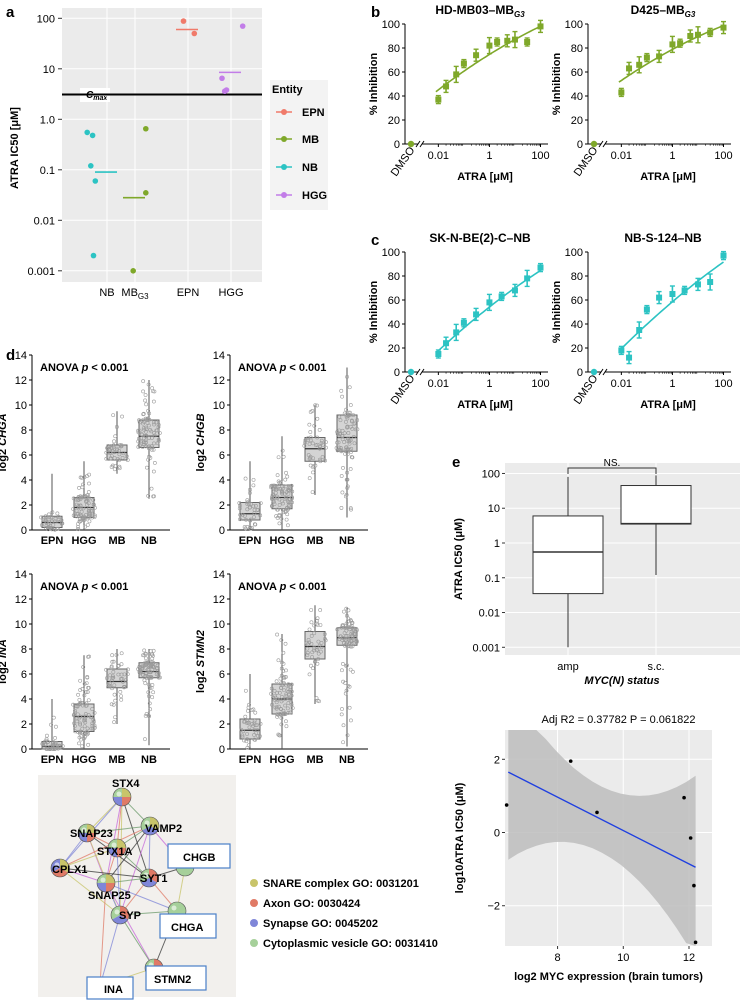 This screenshot has height=1007, width=752. What do you see at coordinates (126, 801) in the screenshot?
I see `network-node-stx4` at bounding box center [126, 801].